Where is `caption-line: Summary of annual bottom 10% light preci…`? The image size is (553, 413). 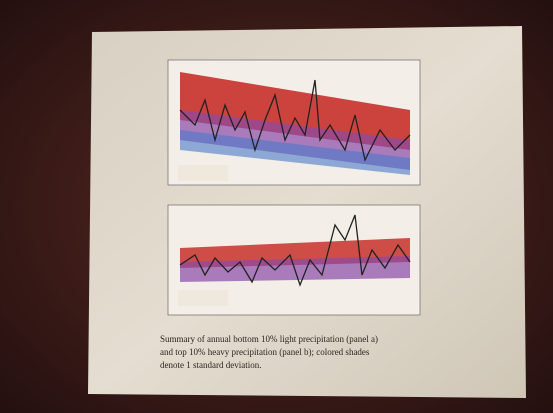
caption-line: Summary of annual bottom 10% light preci… is located at coordinates (269, 339).